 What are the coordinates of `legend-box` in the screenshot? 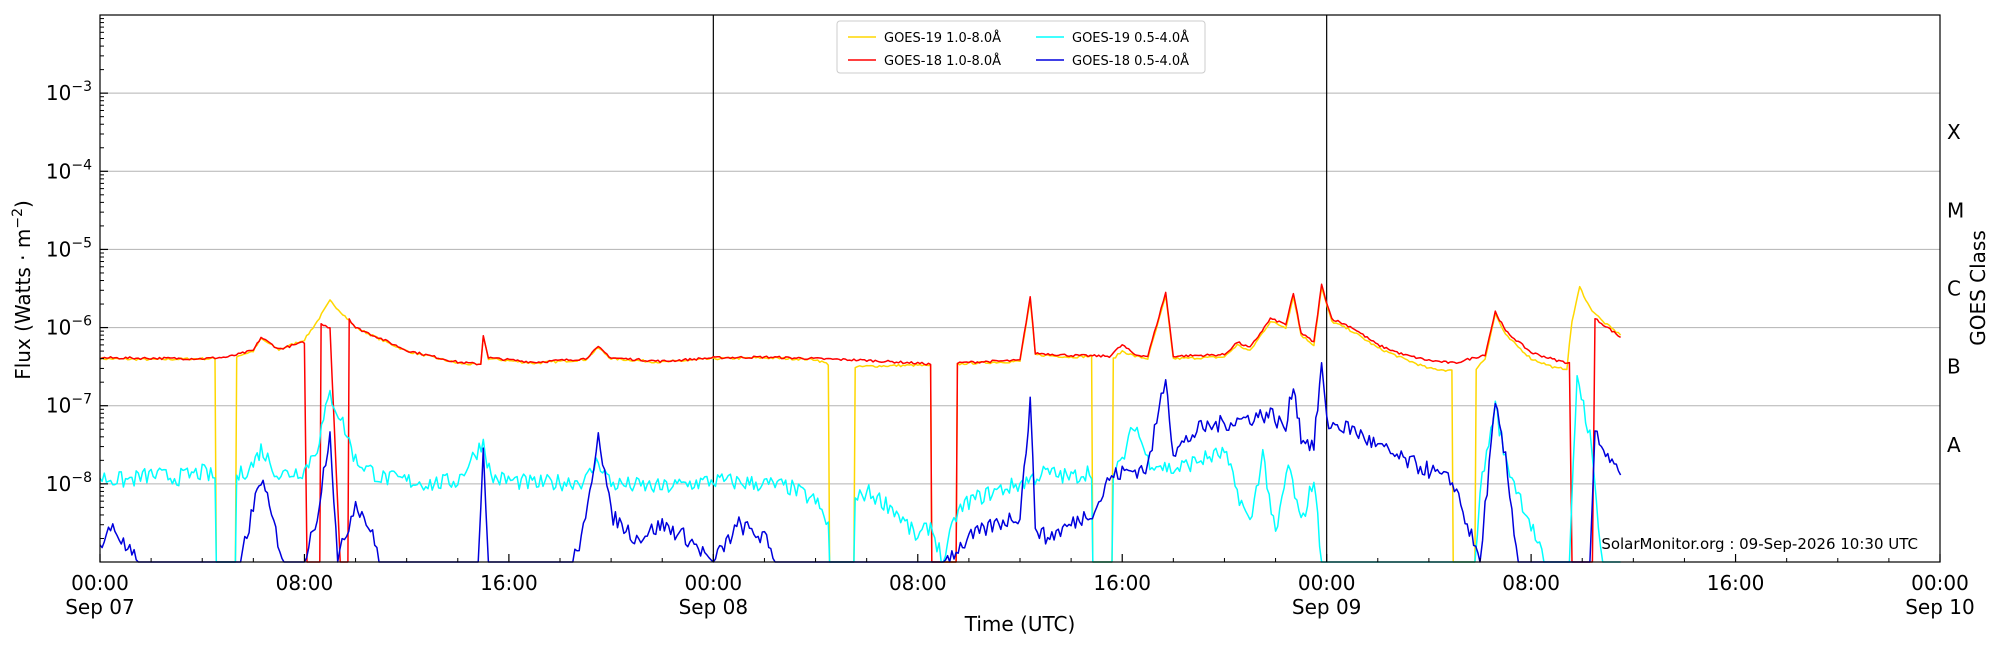 It's located at (1021, 47).